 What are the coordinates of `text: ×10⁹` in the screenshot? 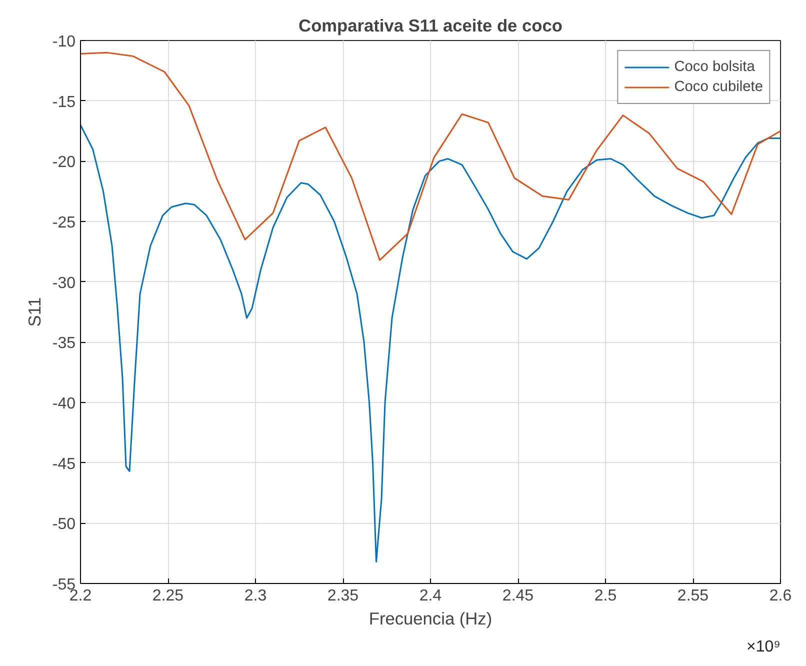 It's located at (763, 647).